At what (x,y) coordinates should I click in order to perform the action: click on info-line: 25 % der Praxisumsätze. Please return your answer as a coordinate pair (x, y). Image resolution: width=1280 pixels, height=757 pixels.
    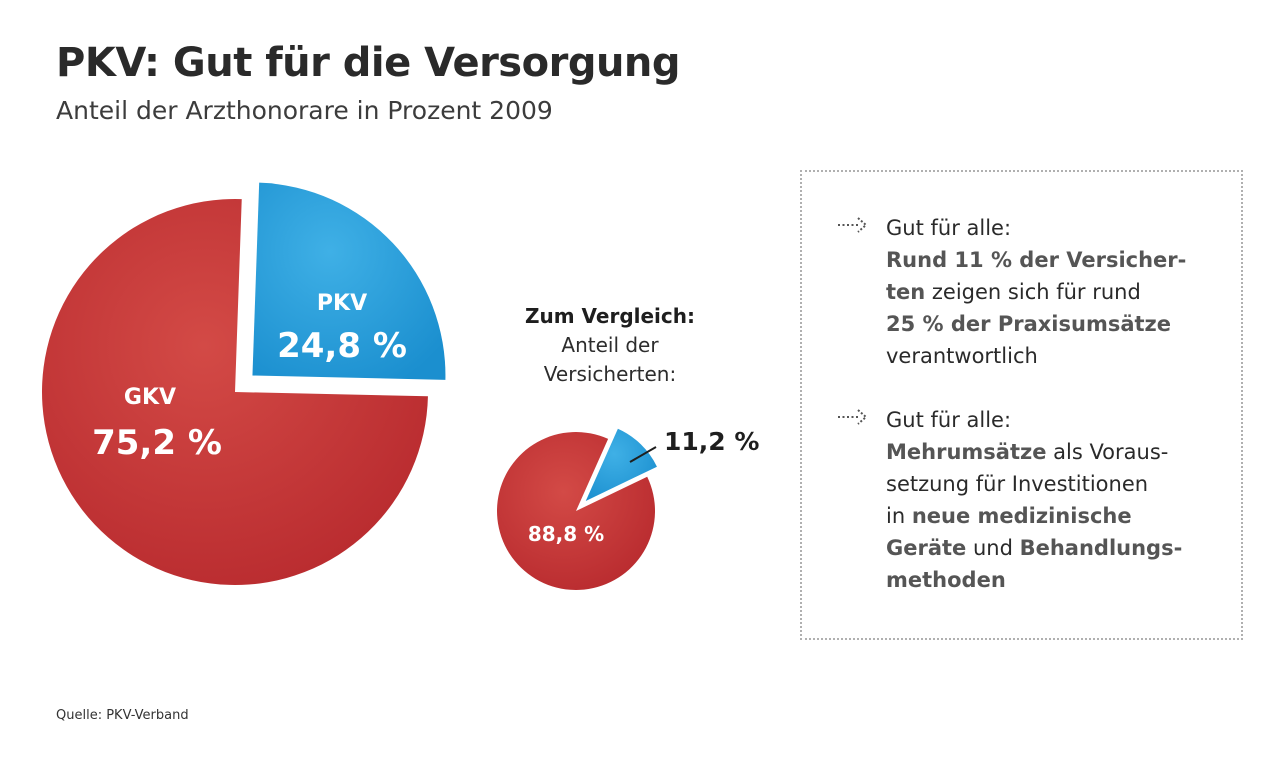
    Looking at the image, I should click on (1028, 324).